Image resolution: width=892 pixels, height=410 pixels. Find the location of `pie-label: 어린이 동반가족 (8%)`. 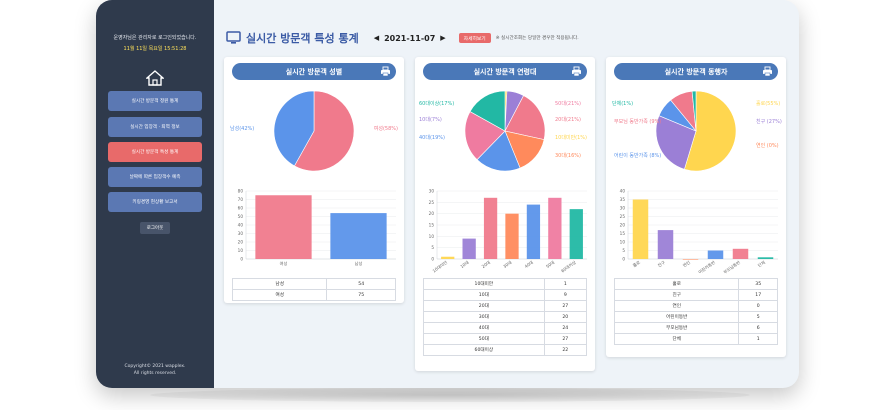

pie-label: 어린이 동반가족 (8%) is located at coordinates (637, 155).